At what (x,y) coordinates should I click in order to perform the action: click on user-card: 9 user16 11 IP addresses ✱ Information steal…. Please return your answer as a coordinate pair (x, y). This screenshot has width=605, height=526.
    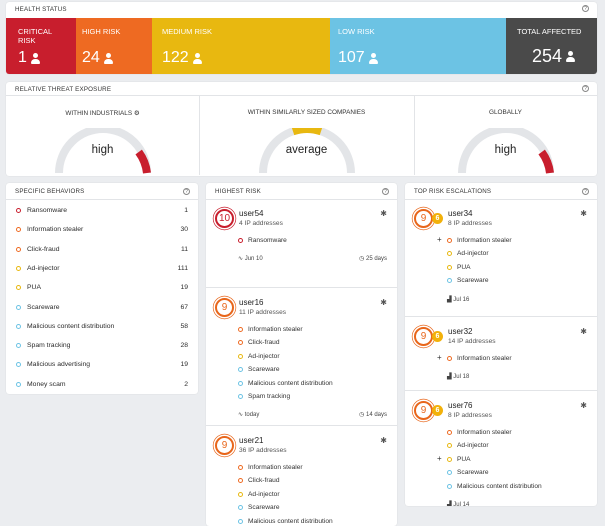
    Looking at the image, I should click on (301, 356).